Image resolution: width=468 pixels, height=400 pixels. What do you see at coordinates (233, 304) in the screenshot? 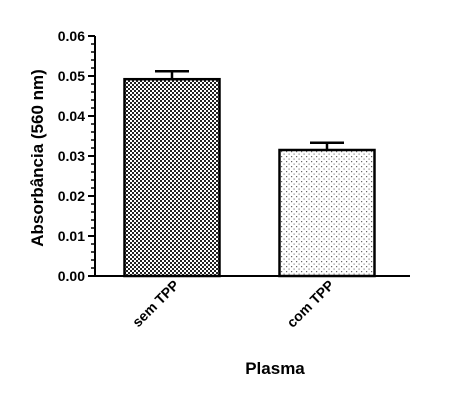
I see `x-tick-labels: sem TPP com TPP` at bounding box center [233, 304].